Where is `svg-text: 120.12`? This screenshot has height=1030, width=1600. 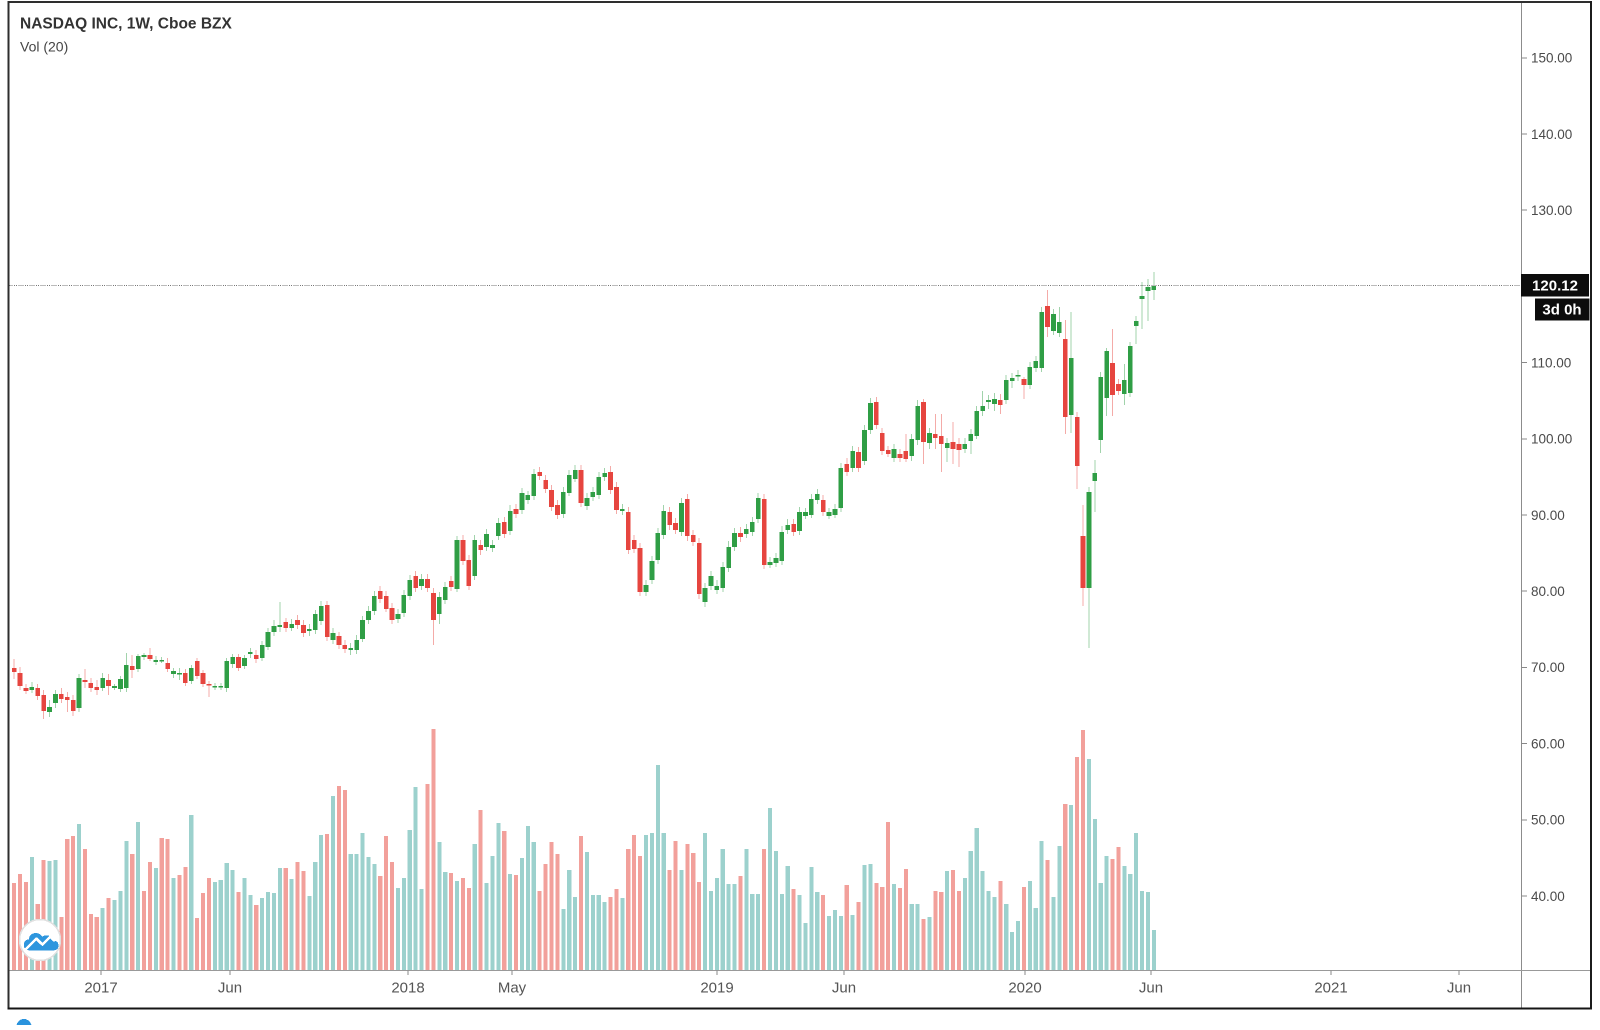
svg-text: 120.12 is located at coordinates (1555, 286).